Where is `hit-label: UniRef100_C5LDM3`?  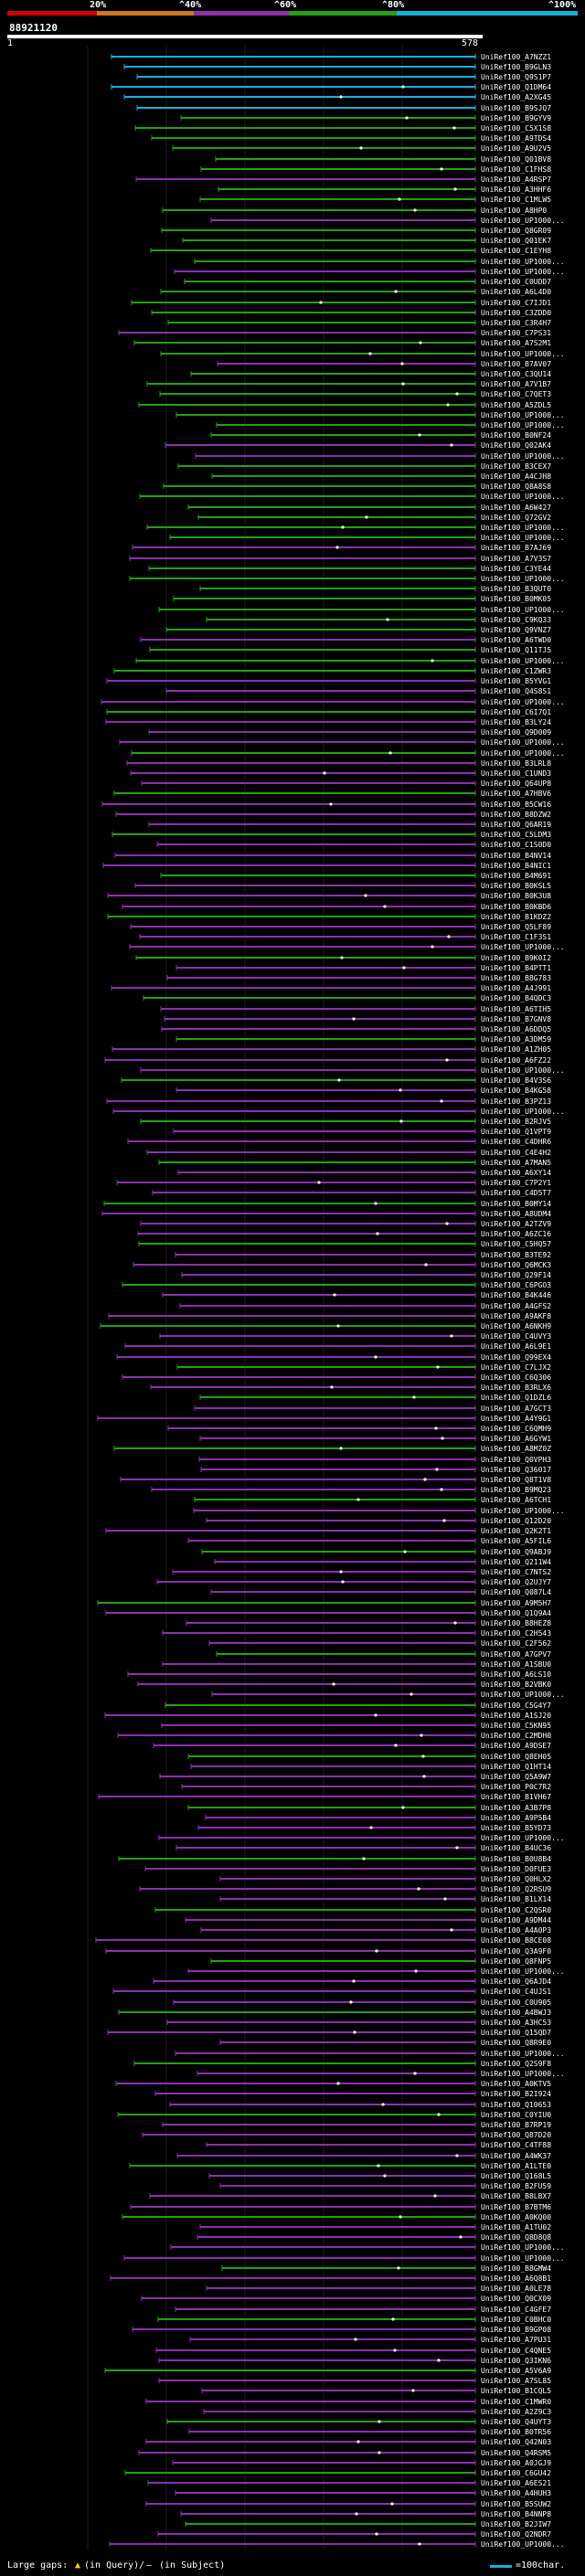
hit-label: UniRef100_C5LDM3 is located at coordinates (516, 835).